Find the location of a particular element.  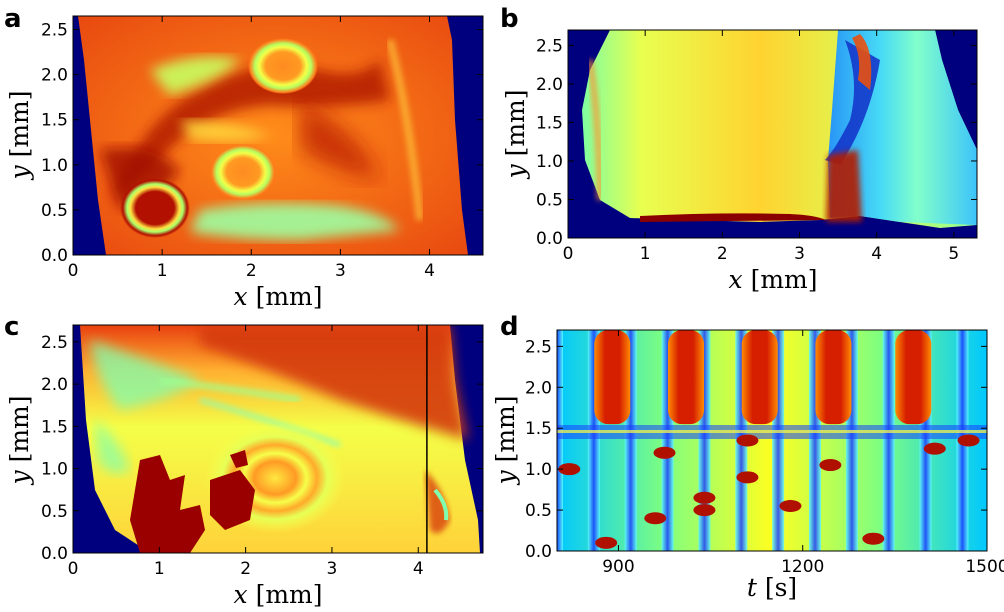

panel-b-xtick-label: 0 is located at coordinates (568, 254).